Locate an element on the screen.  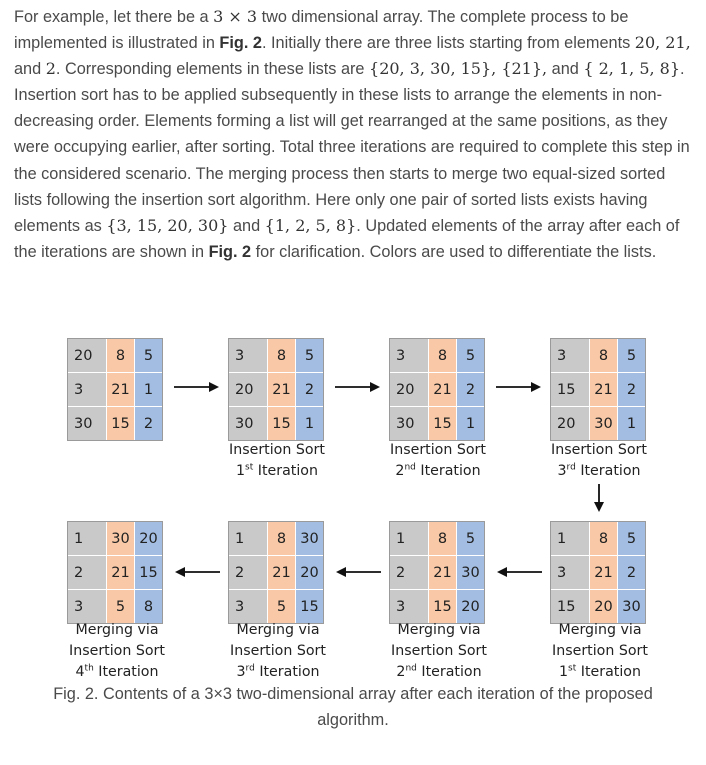
array-insertion-iter-3: 3 8 5 15 21 2 20 30 1 is located at coordinates (598, 389).